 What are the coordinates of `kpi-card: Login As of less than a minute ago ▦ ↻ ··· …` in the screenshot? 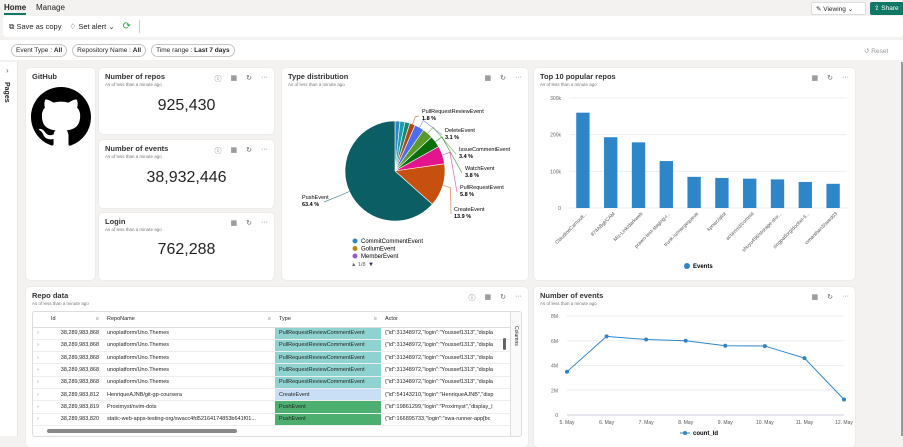 It's located at (186, 246).